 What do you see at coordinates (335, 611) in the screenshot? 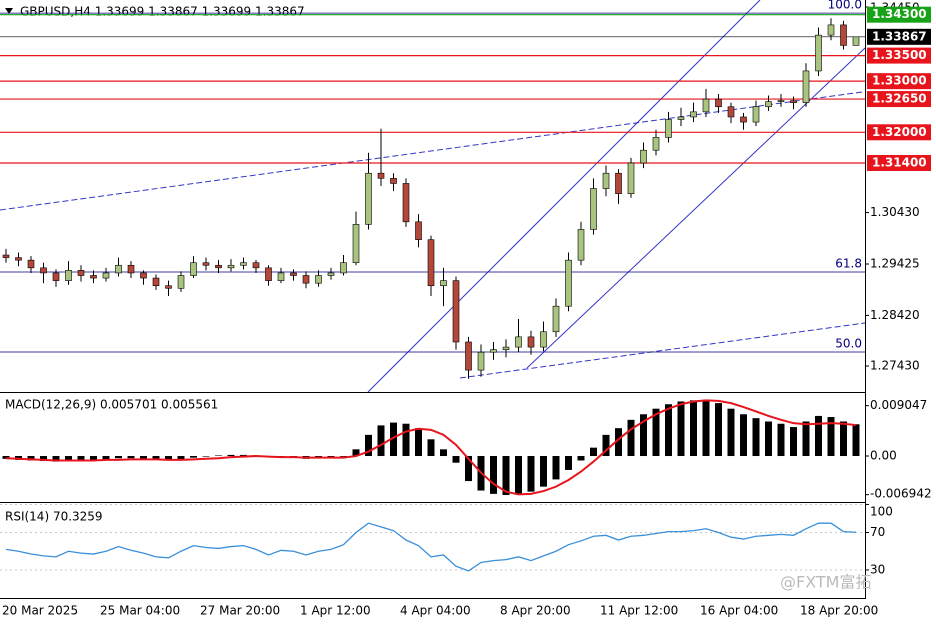
I see `x-tick-label: 1 Apr 12:00` at bounding box center [335, 611].